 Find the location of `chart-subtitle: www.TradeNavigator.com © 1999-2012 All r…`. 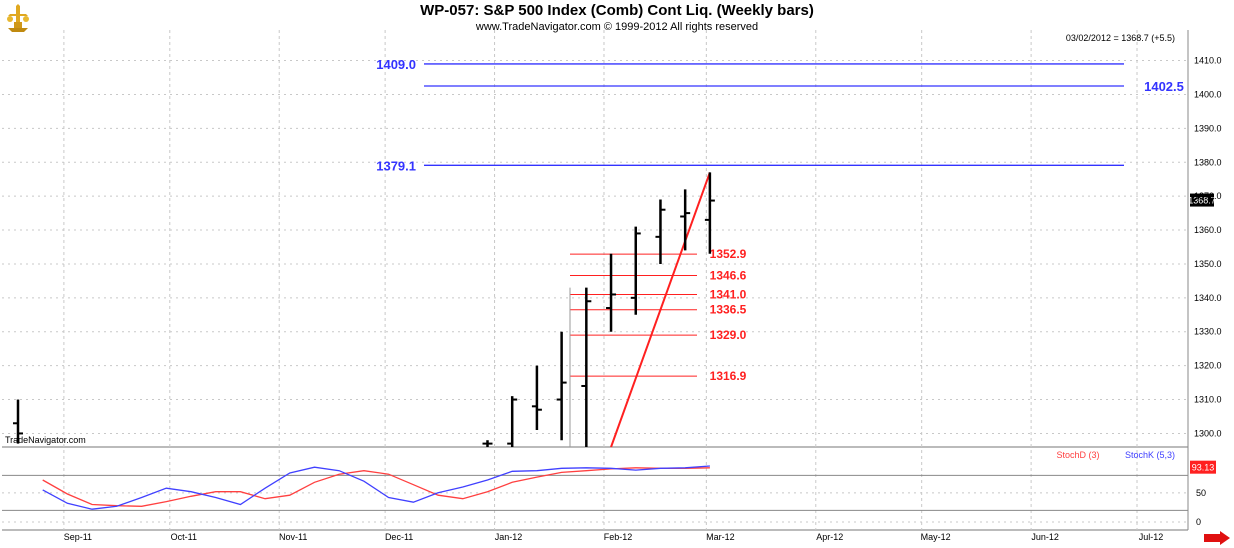

chart-subtitle: www.TradeNavigator.com © 1999-2012 All r… is located at coordinates (617, 27).